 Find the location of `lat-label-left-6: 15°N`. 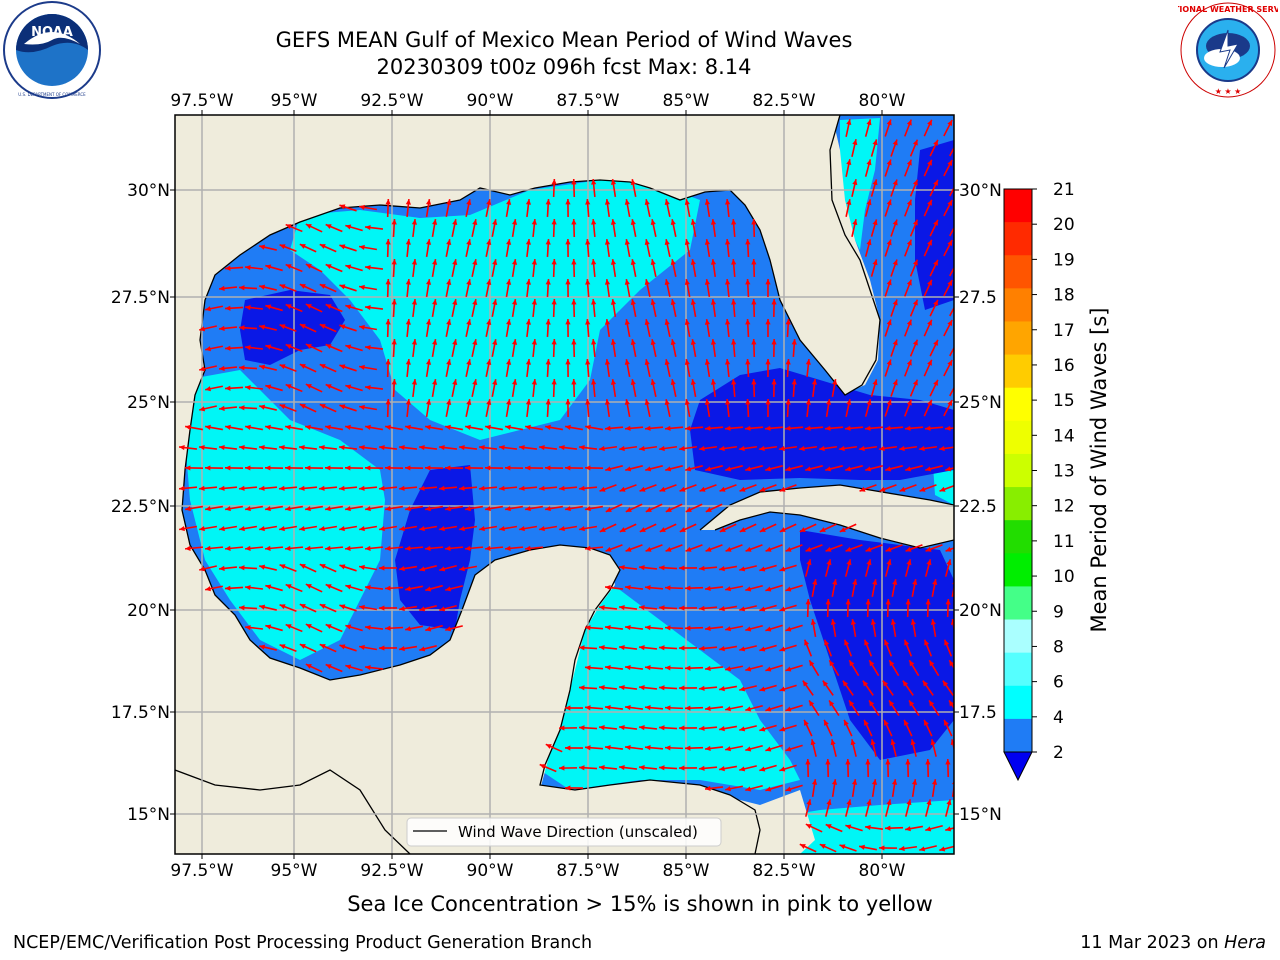

lat-label-left-6: 15°N is located at coordinates (148, 815).